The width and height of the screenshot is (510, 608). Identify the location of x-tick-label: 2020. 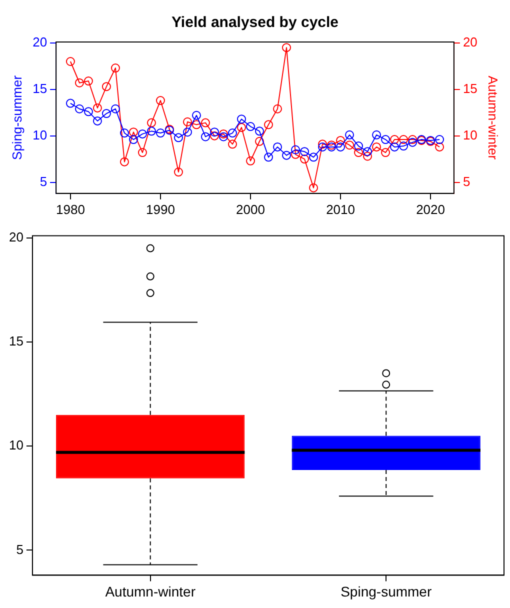
(430, 209).